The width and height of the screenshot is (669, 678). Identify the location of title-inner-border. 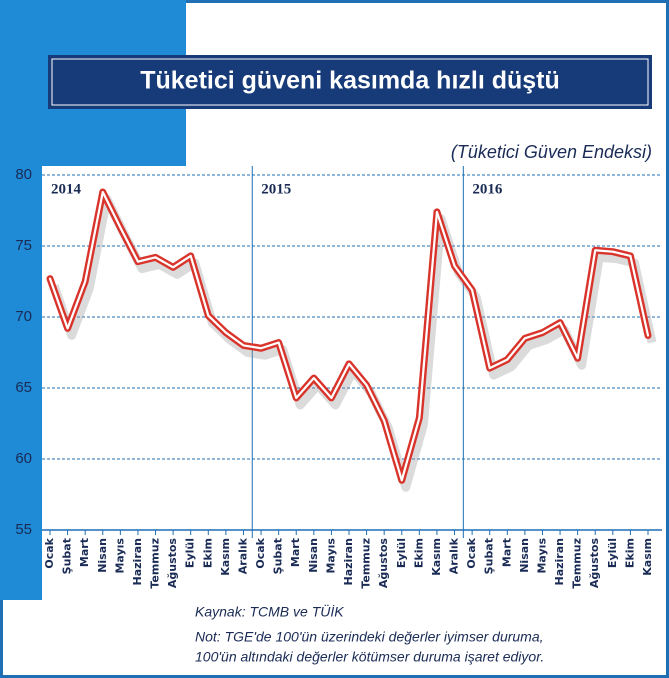
(350, 82).